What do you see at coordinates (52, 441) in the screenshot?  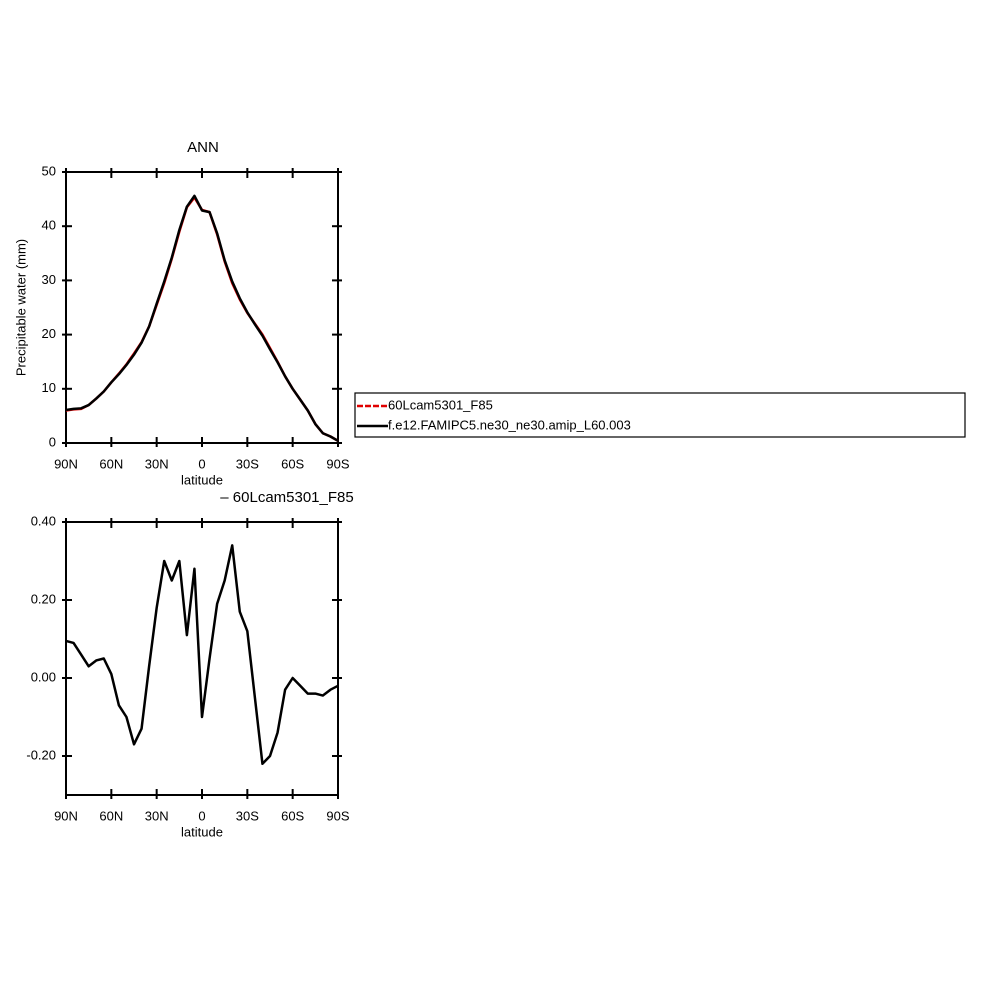 I see `y-tick-label: 0` at bounding box center [52, 441].